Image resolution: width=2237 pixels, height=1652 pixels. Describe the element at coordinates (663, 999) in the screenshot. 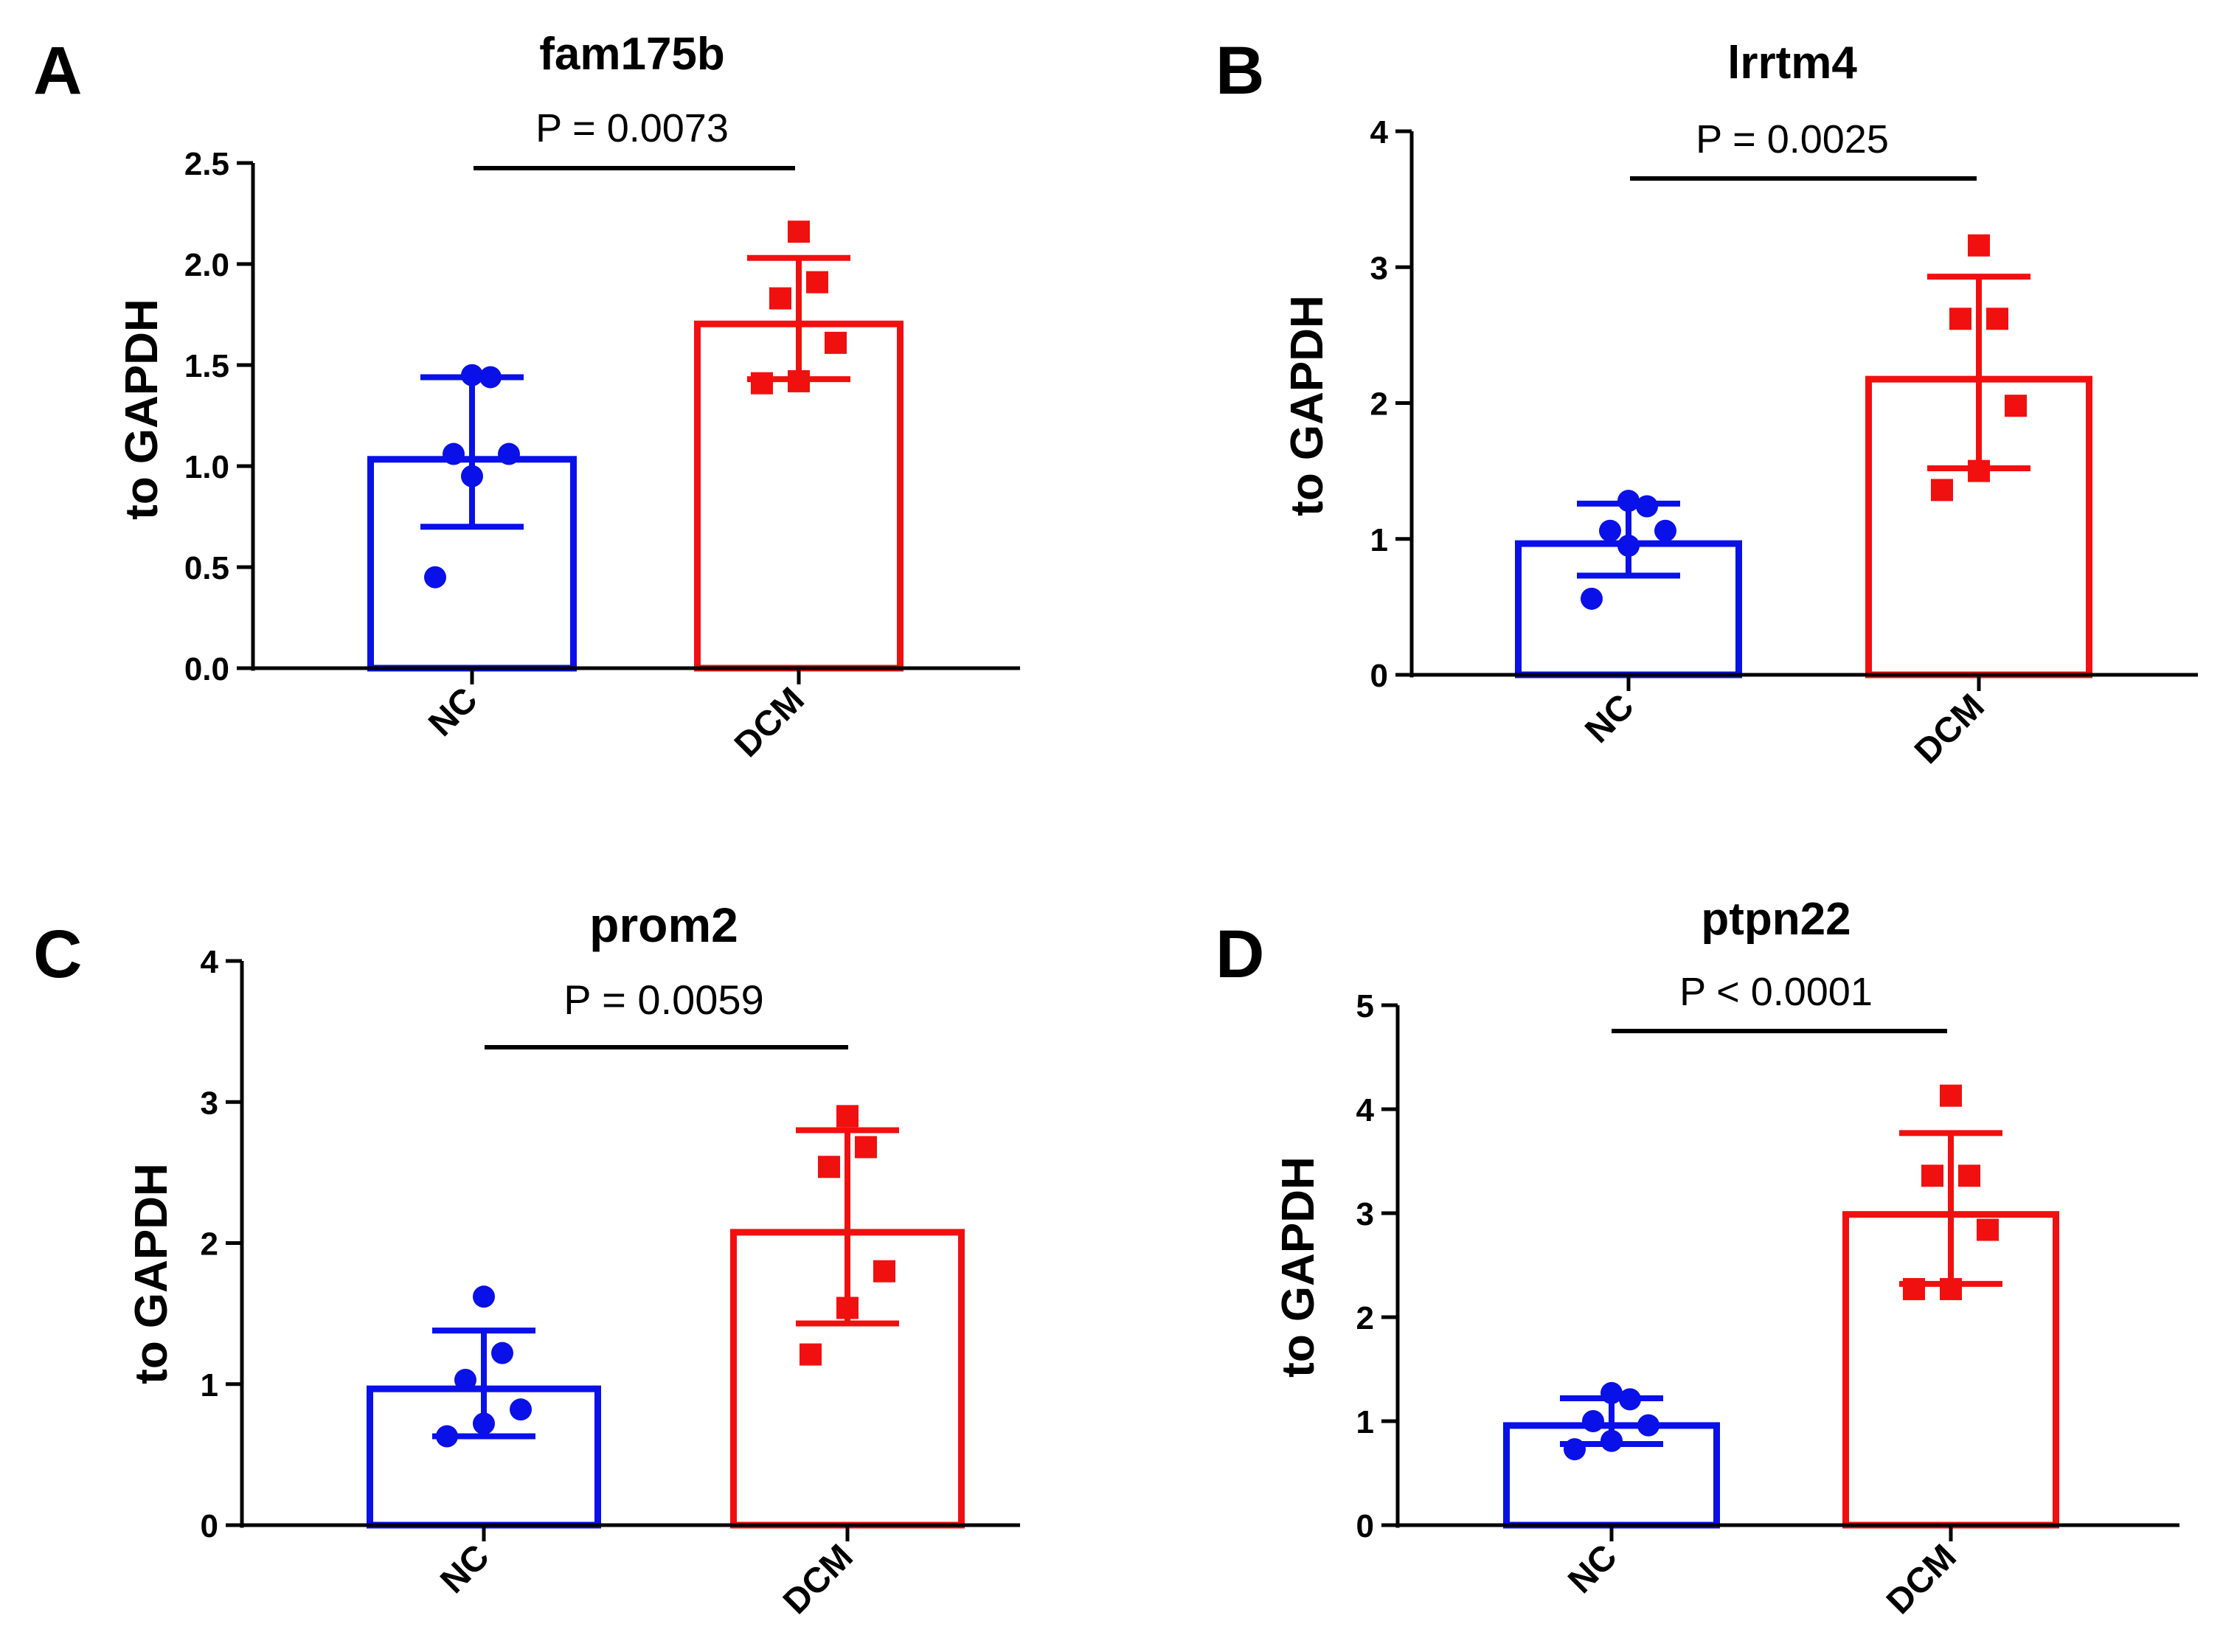

I see `p-value-label: P = 0.0059` at that location.